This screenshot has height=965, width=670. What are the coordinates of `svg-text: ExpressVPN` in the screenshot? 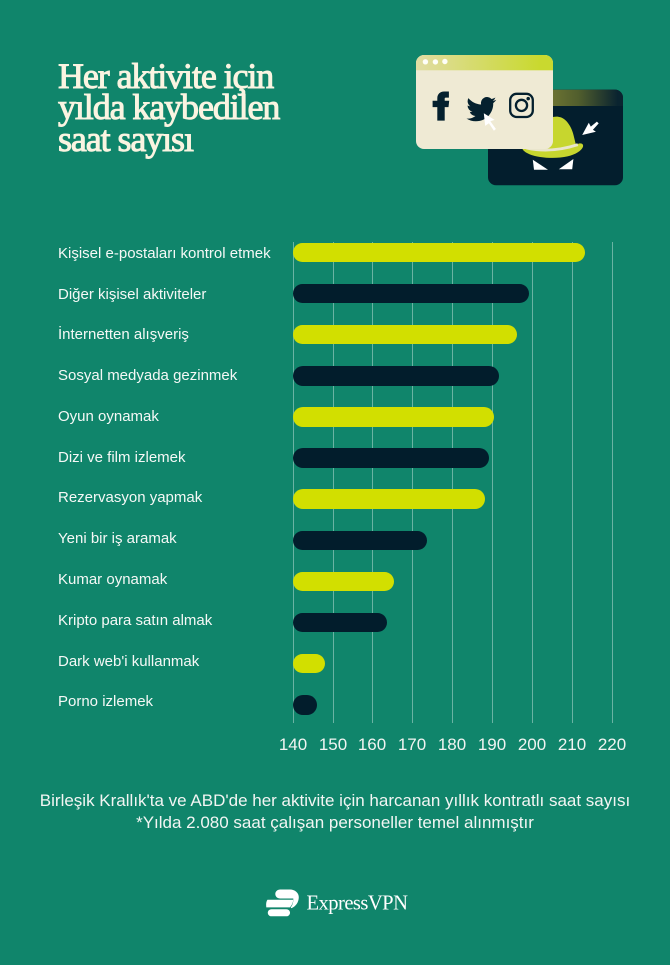 It's located at (358, 903).